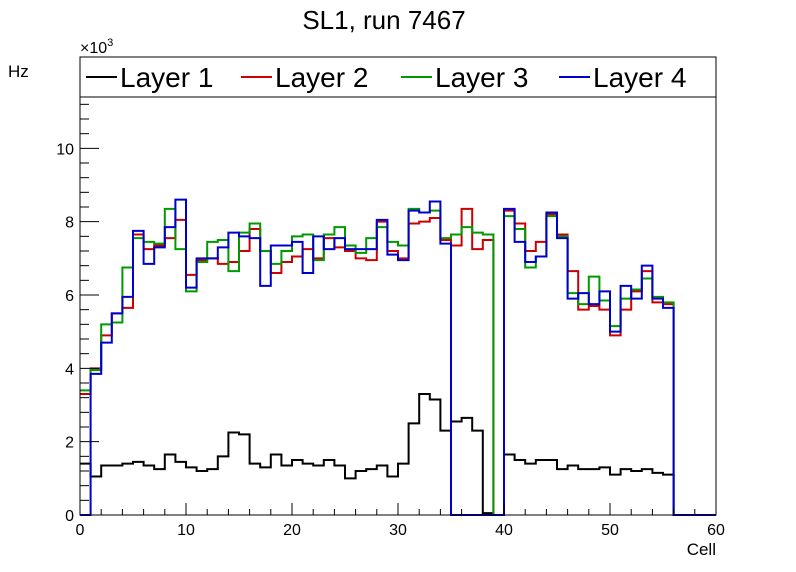 Image resolution: width=796 pixels, height=572 pixels. What do you see at coordinates (398, 530) in the screenshot?
I see `x-tick-label: 30` at bounding box center [398, 530].